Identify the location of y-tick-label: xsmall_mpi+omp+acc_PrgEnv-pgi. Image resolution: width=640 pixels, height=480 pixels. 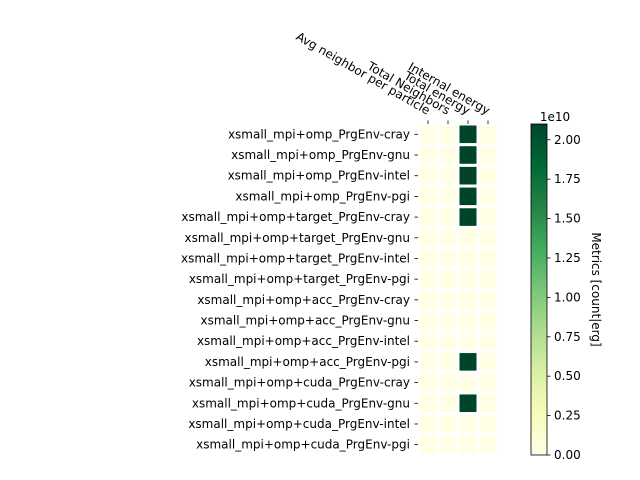
(307, 362).